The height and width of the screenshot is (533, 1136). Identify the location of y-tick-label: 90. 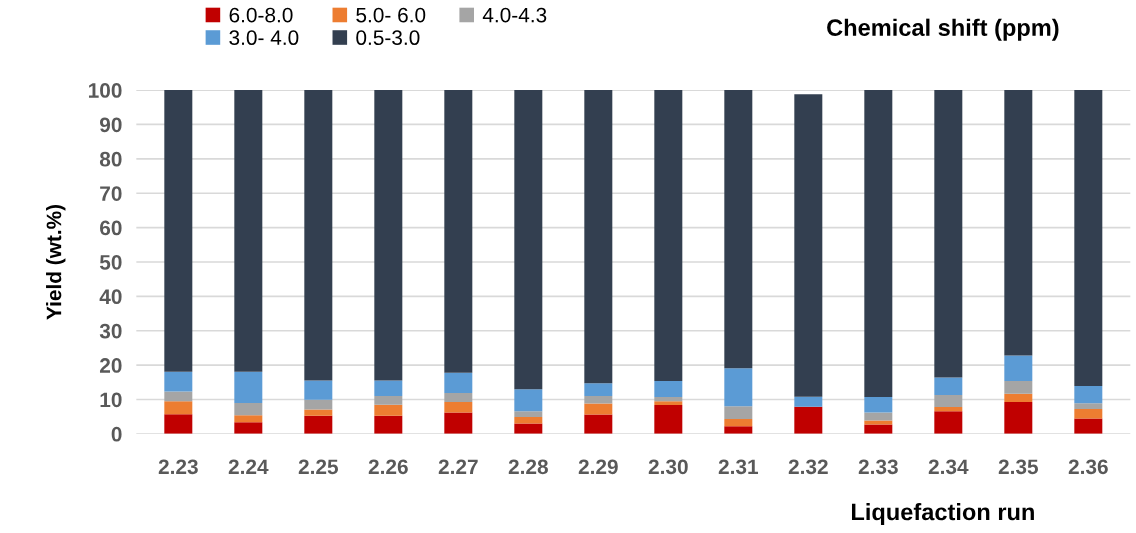
(110, 125).